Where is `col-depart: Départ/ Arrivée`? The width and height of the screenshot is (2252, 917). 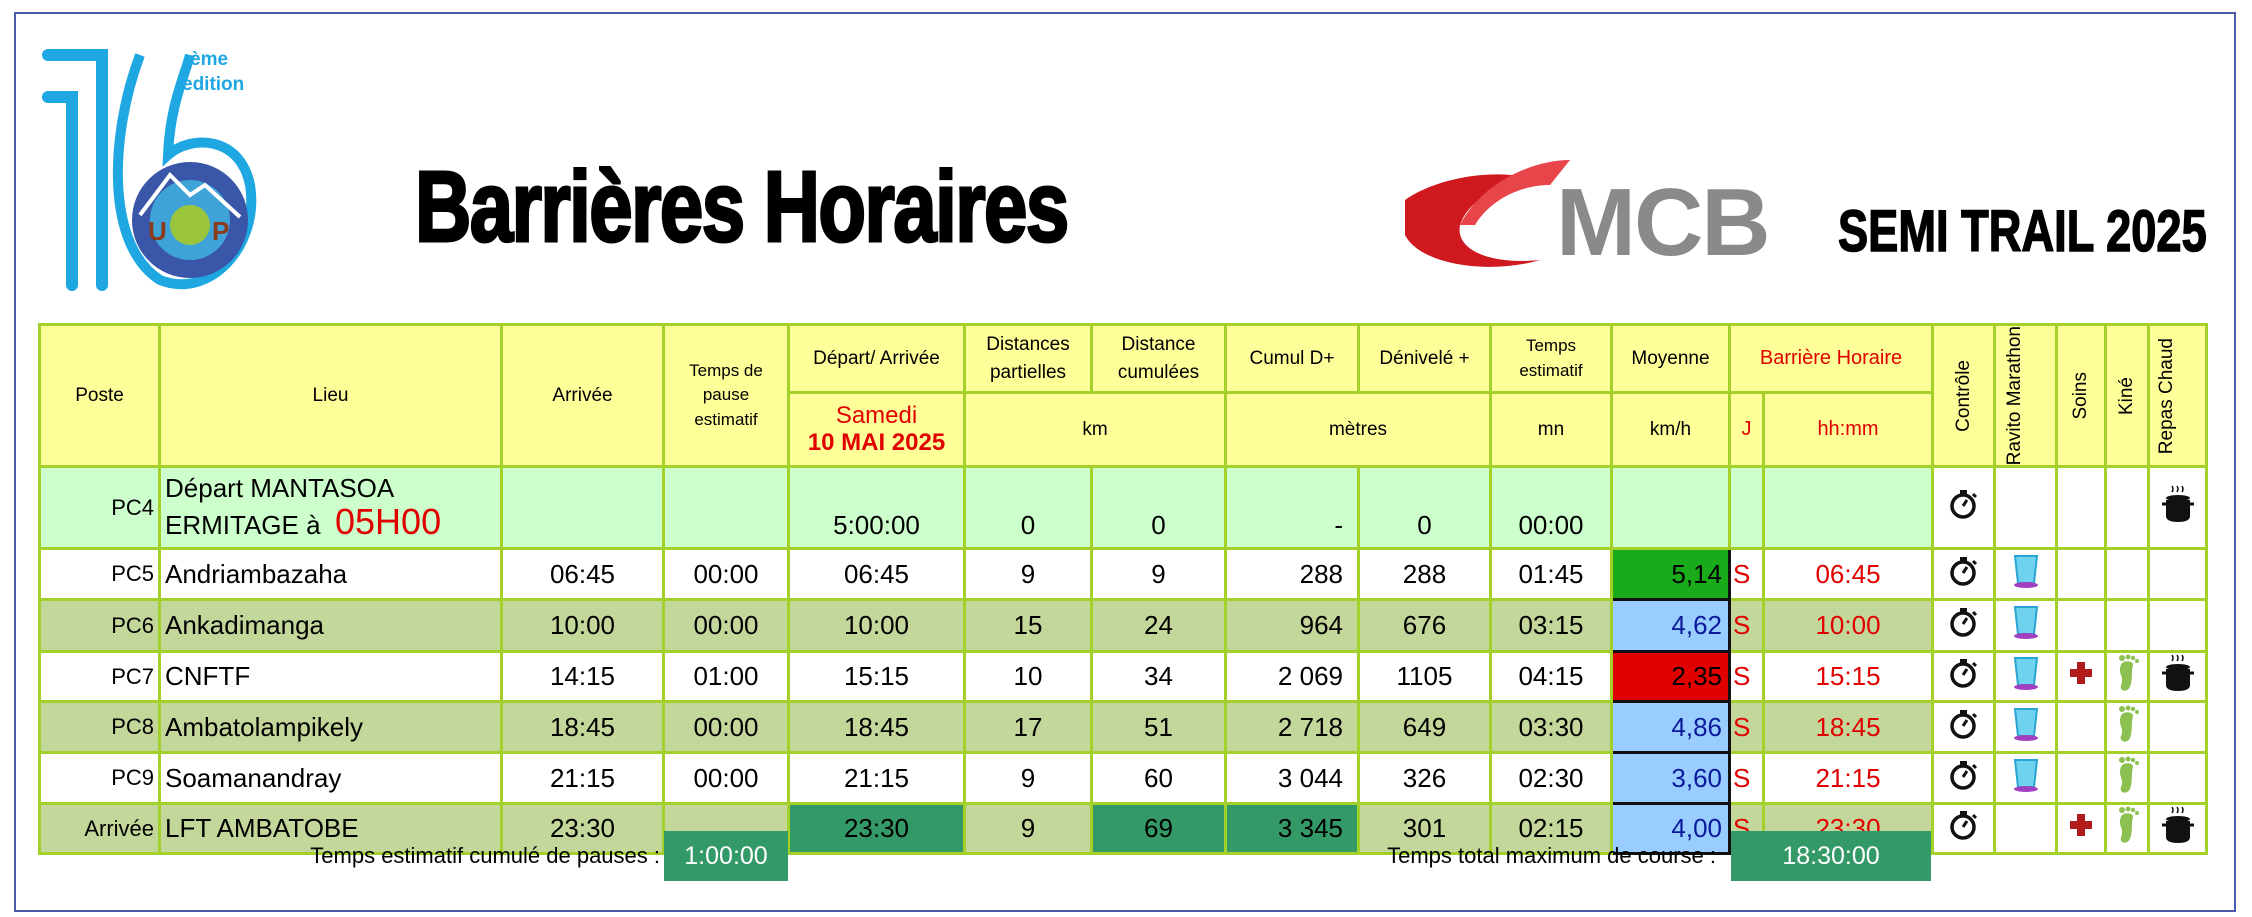
col-depart: Départ/ Arrivée is located at coordinates (876, 358).